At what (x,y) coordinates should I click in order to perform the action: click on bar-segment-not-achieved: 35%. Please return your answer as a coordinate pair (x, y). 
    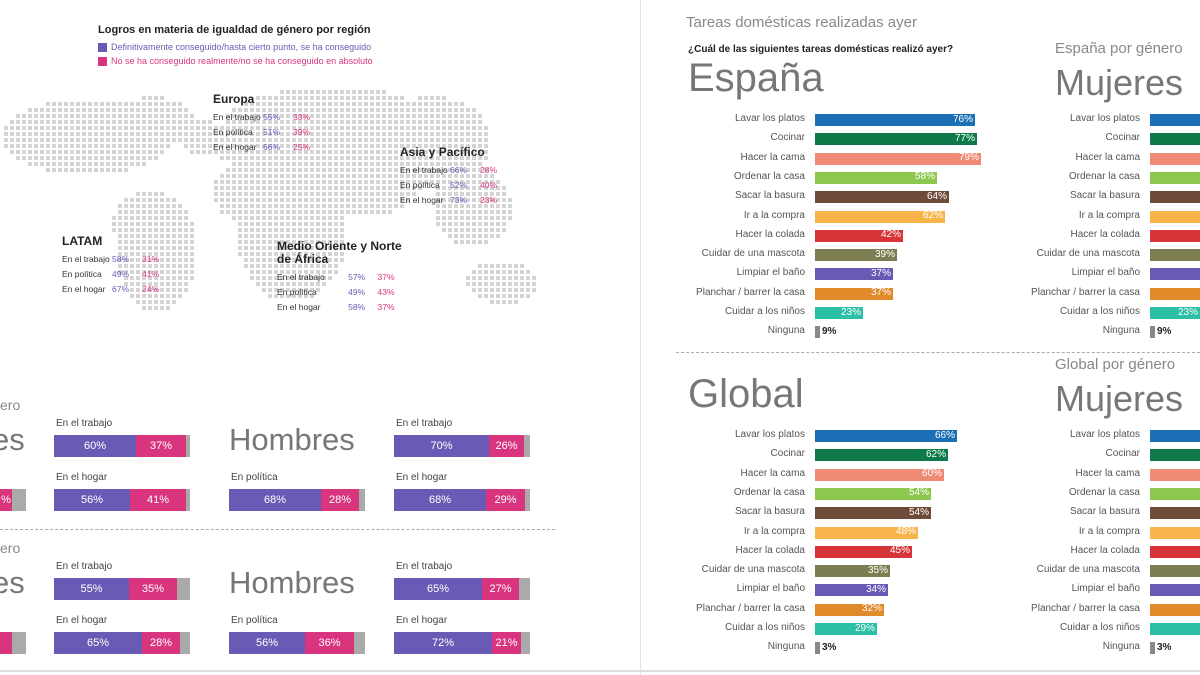
    Looking at the image, I should click on (153, 589).